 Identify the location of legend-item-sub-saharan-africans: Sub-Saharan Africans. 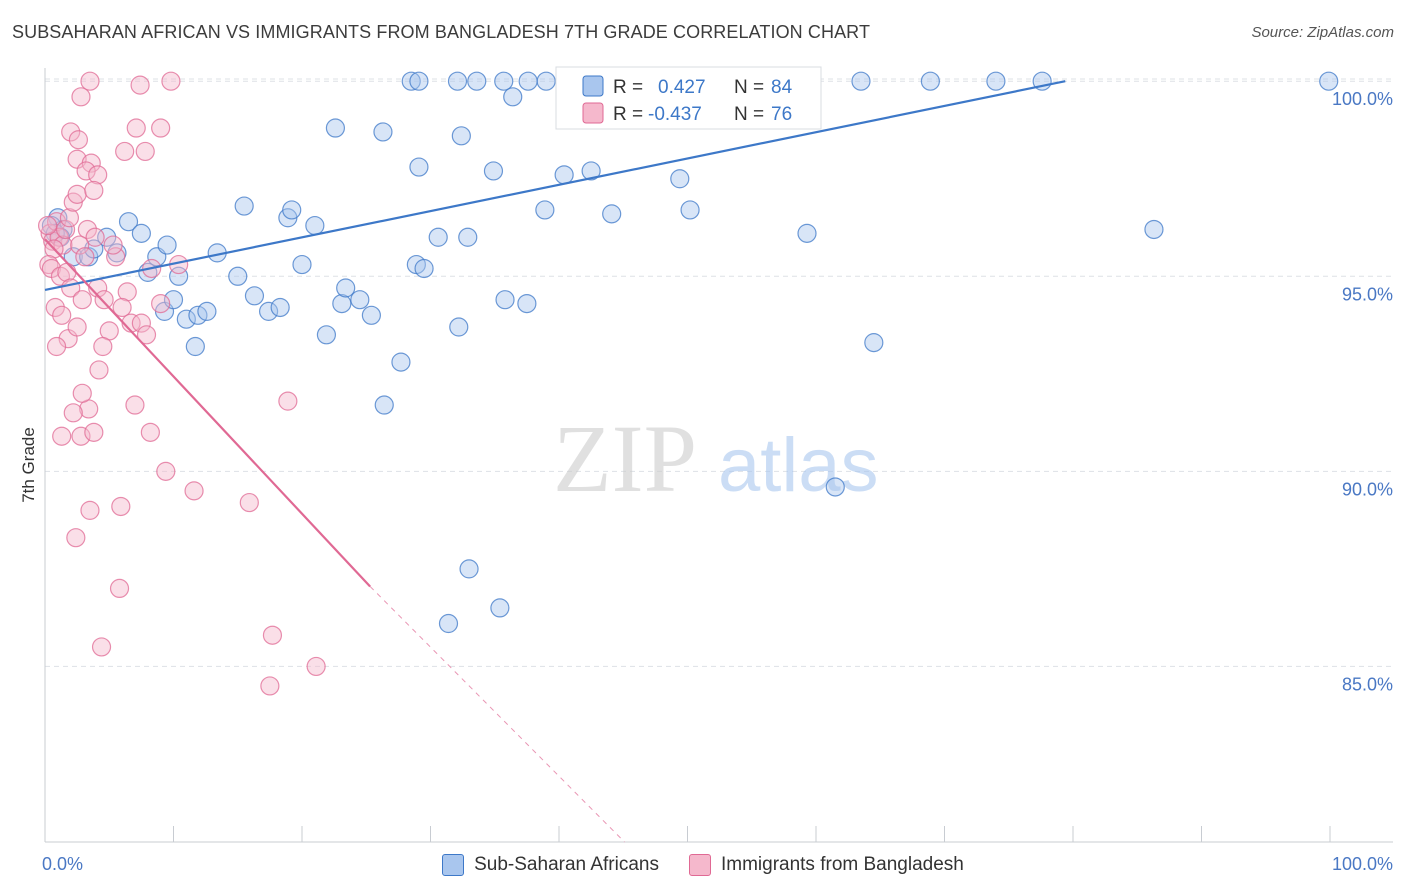
(550, 865).